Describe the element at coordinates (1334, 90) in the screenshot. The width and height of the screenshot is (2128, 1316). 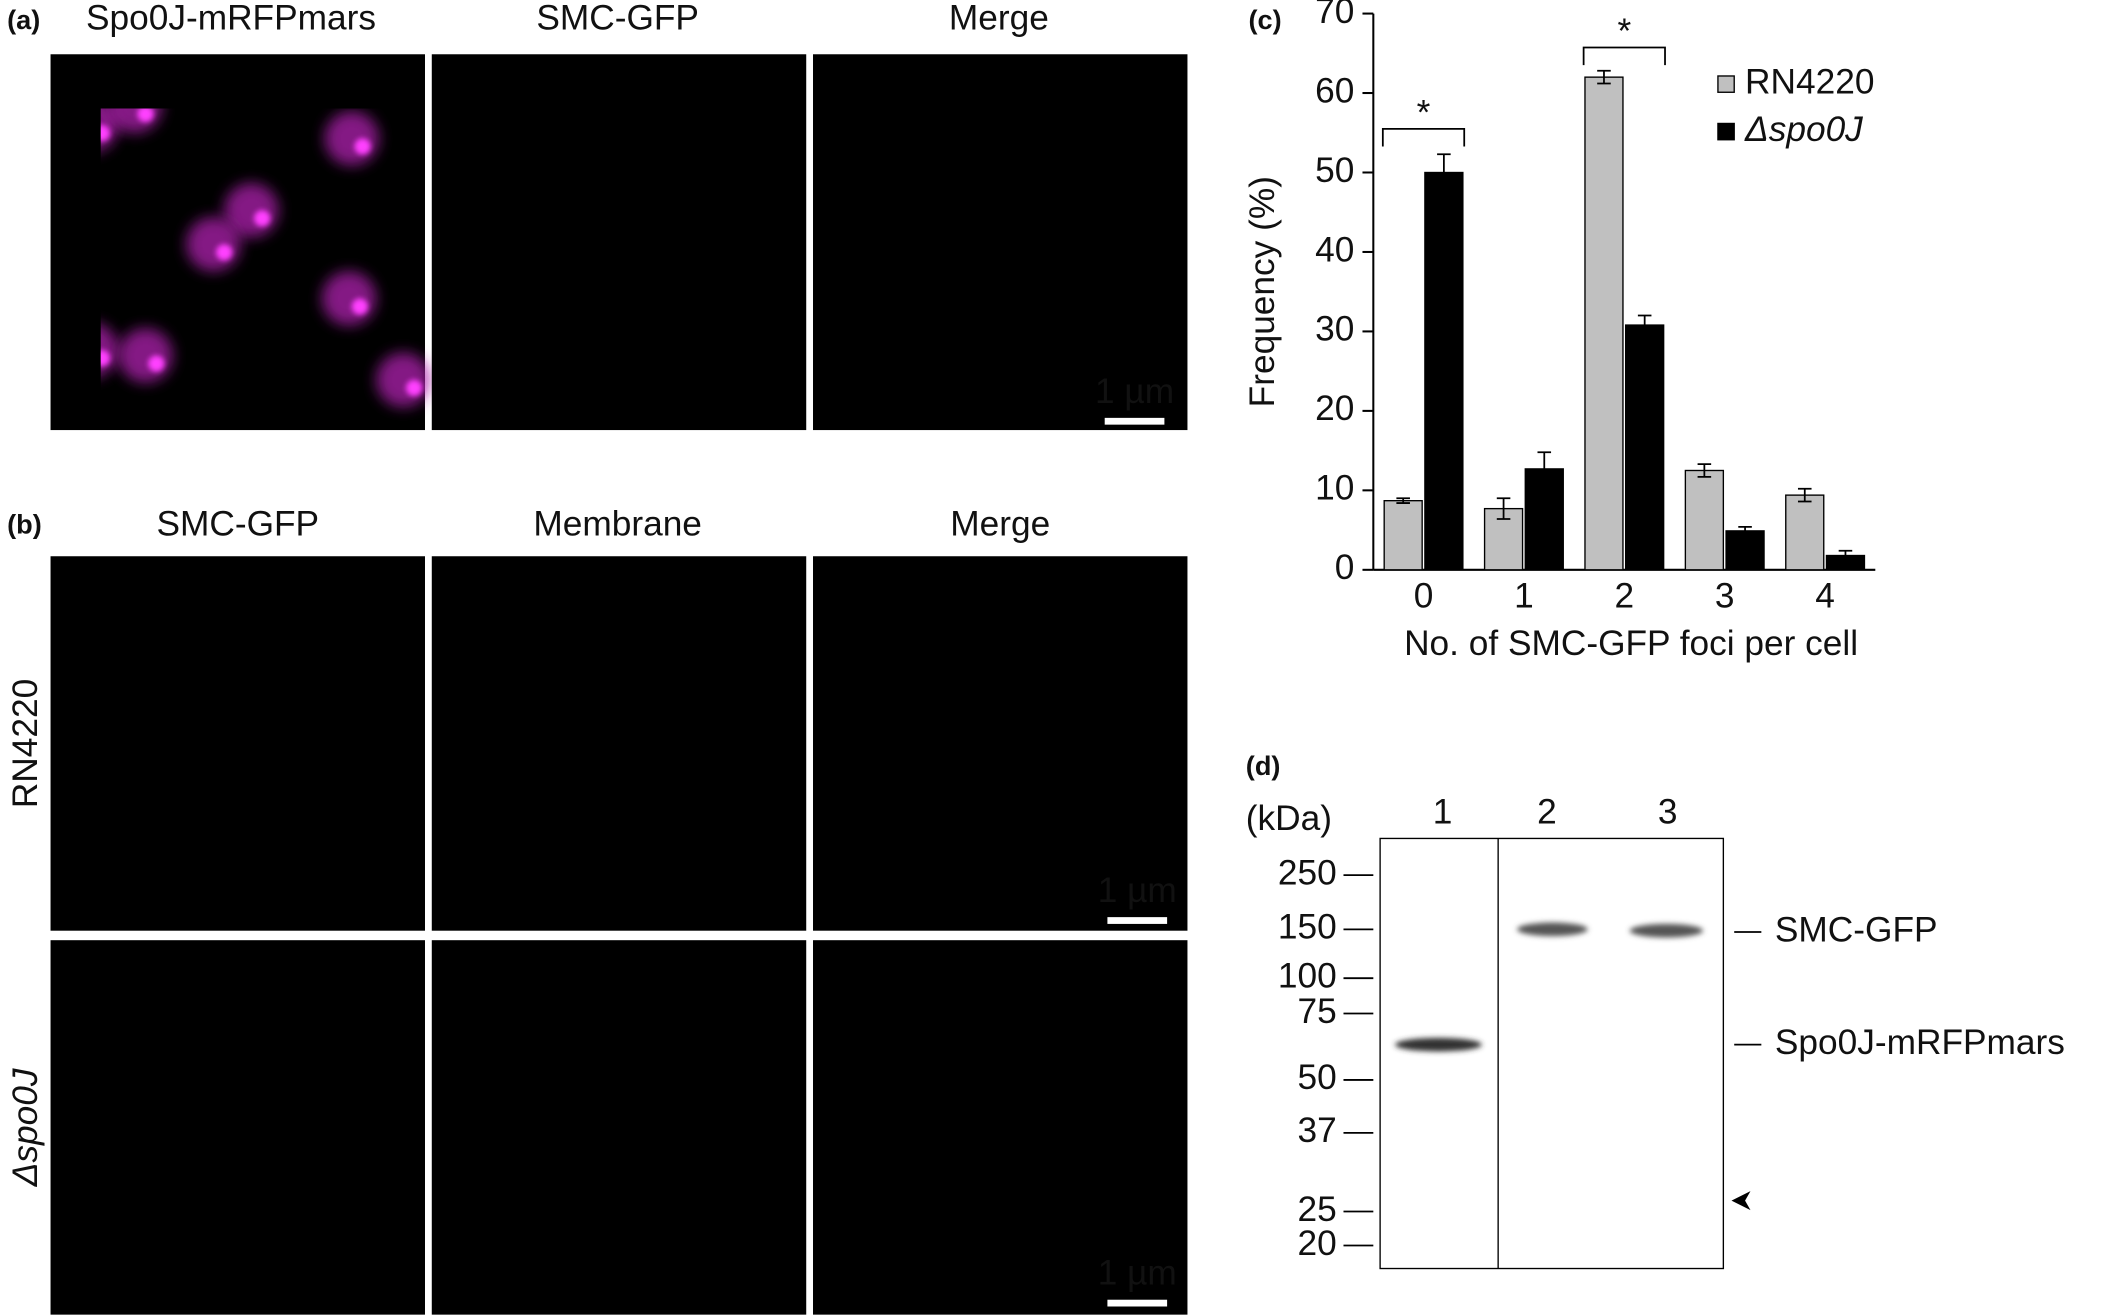
I see `y-tick-label: 60` at that location.